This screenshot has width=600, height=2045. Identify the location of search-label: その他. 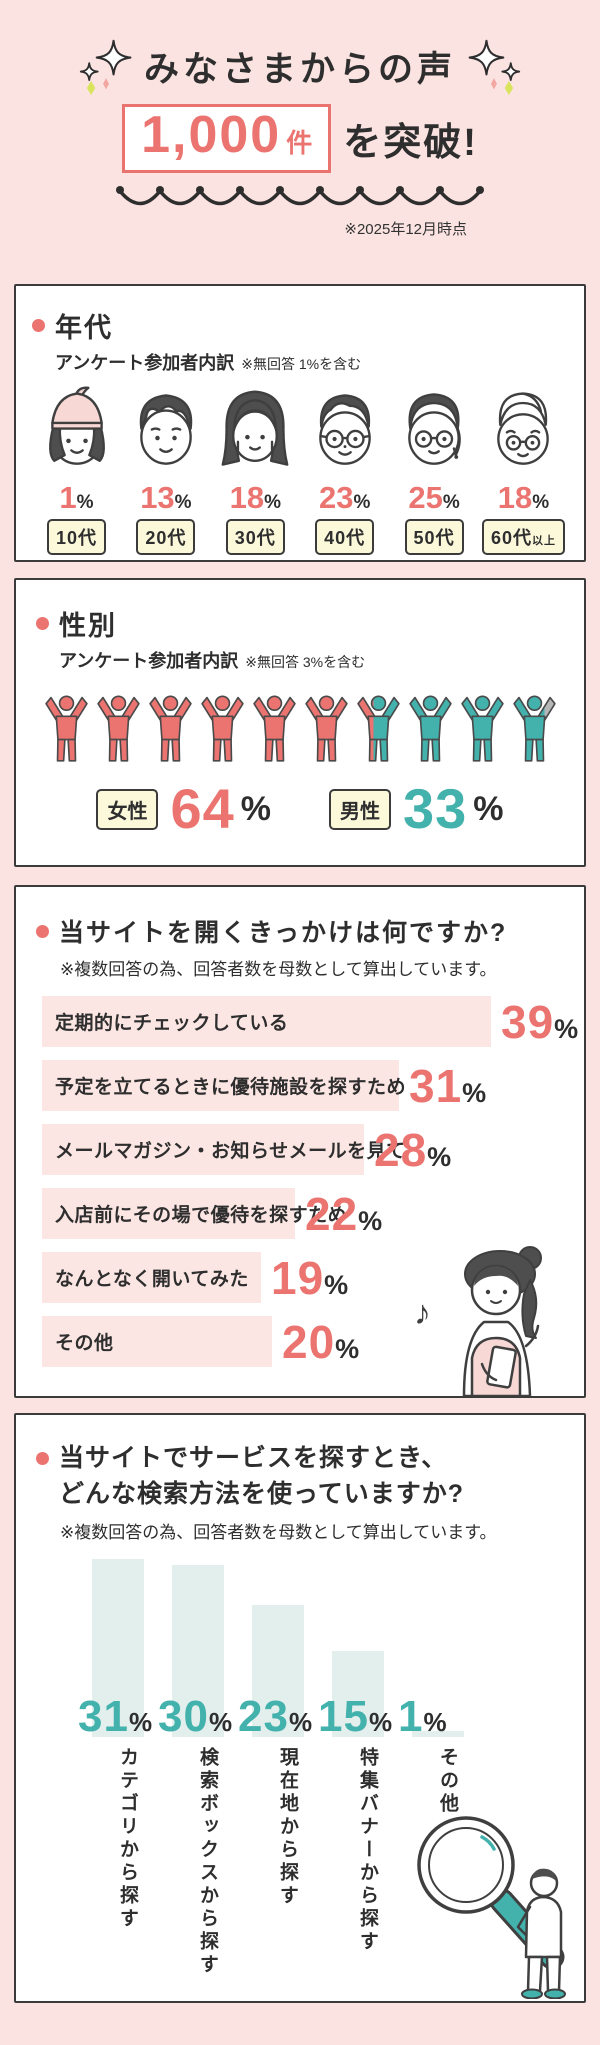
(447, 1781).